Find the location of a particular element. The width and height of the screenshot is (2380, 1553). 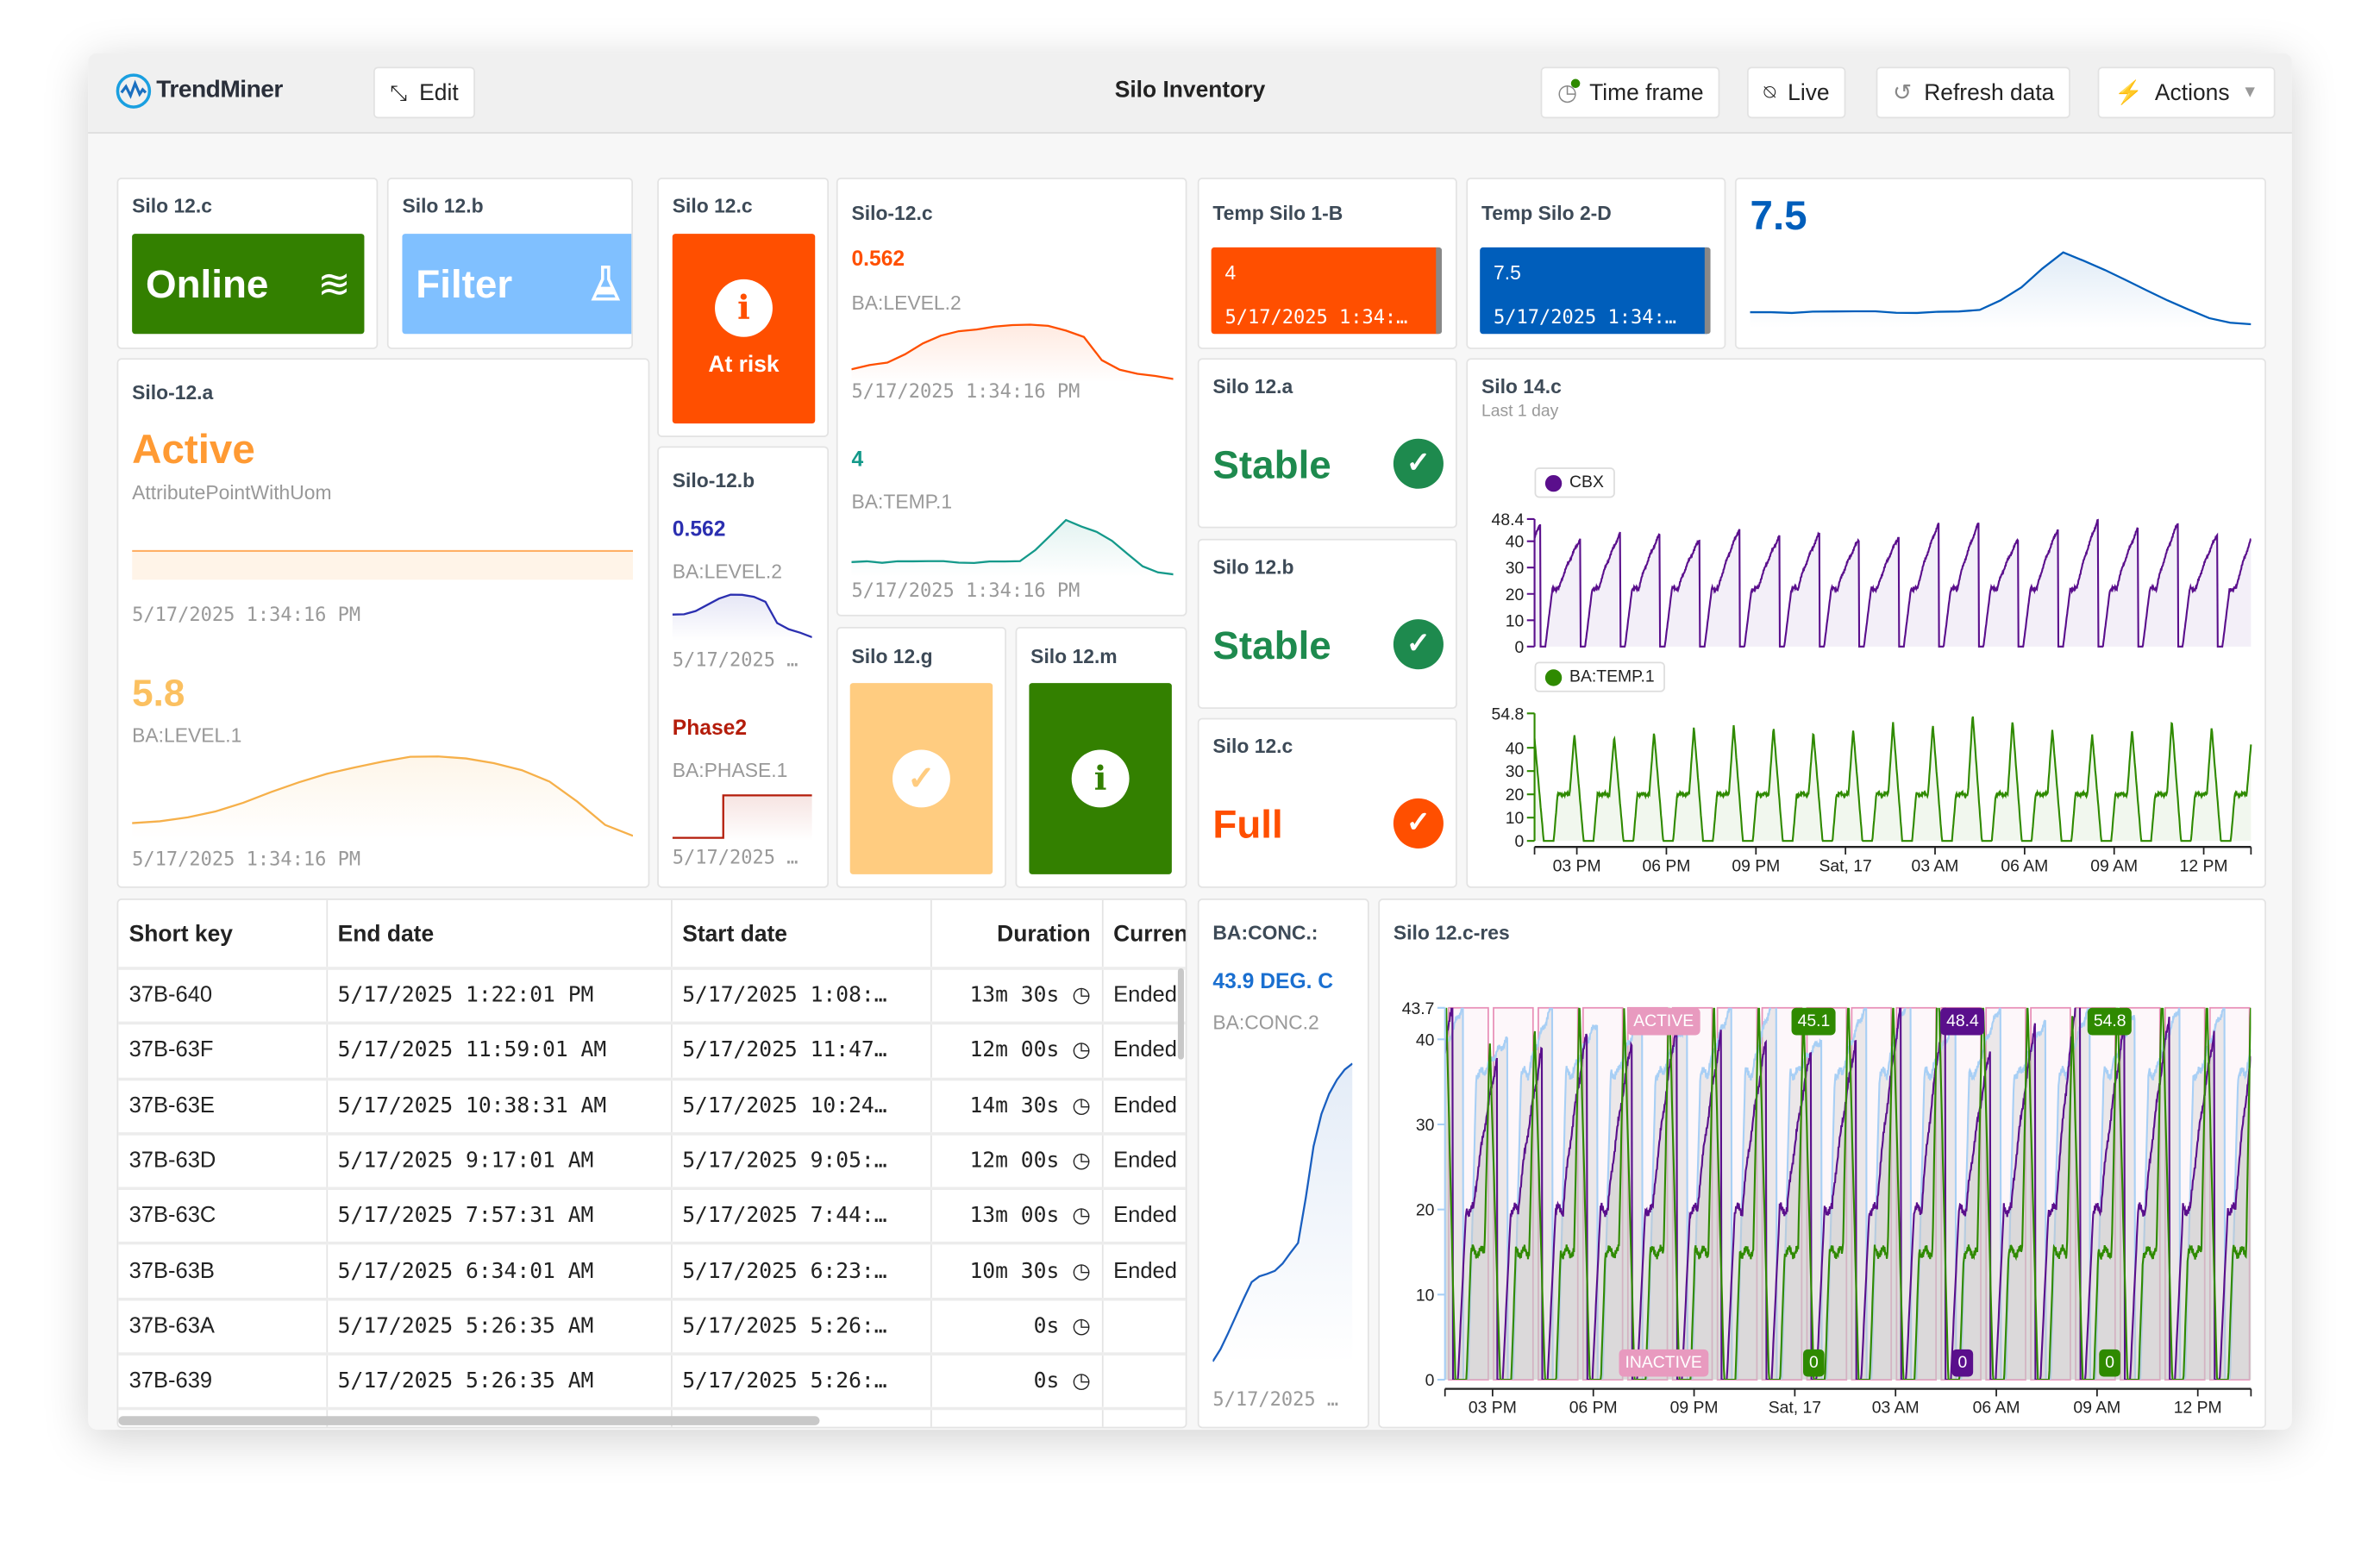

value: 0.562 is located at coordinates (699, 529).